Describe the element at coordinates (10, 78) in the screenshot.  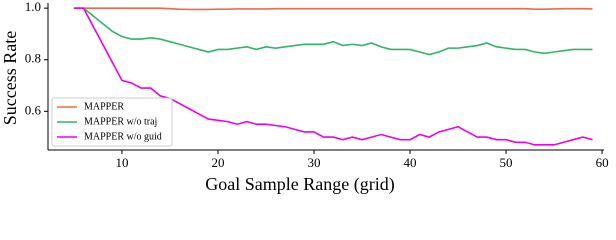
I see `y-axis-label: Success Rate` at that location.